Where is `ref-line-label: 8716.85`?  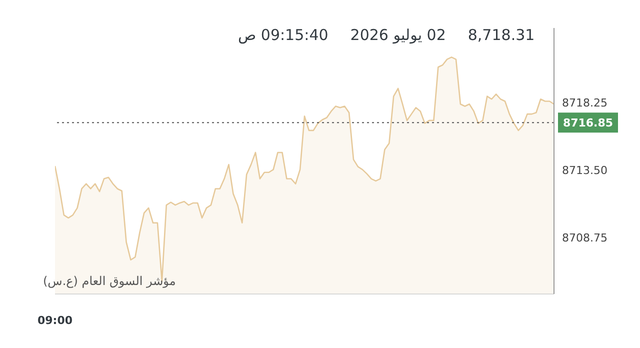 ref-line-label: 8716.85 is located at coordinates (588, 123).